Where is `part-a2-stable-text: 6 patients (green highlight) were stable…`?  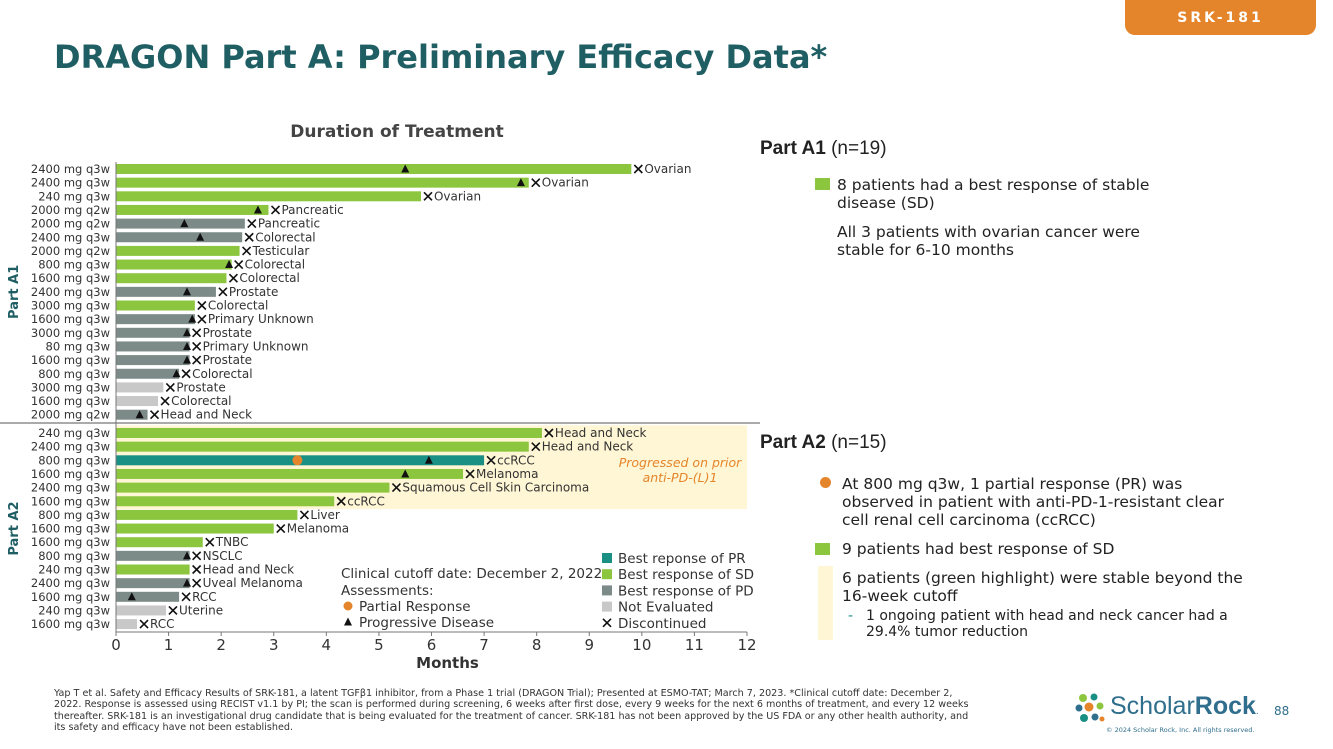
part-a2-stable-text: 6 patients (green highlight) were stable… is located at coordinates (1042, 587).